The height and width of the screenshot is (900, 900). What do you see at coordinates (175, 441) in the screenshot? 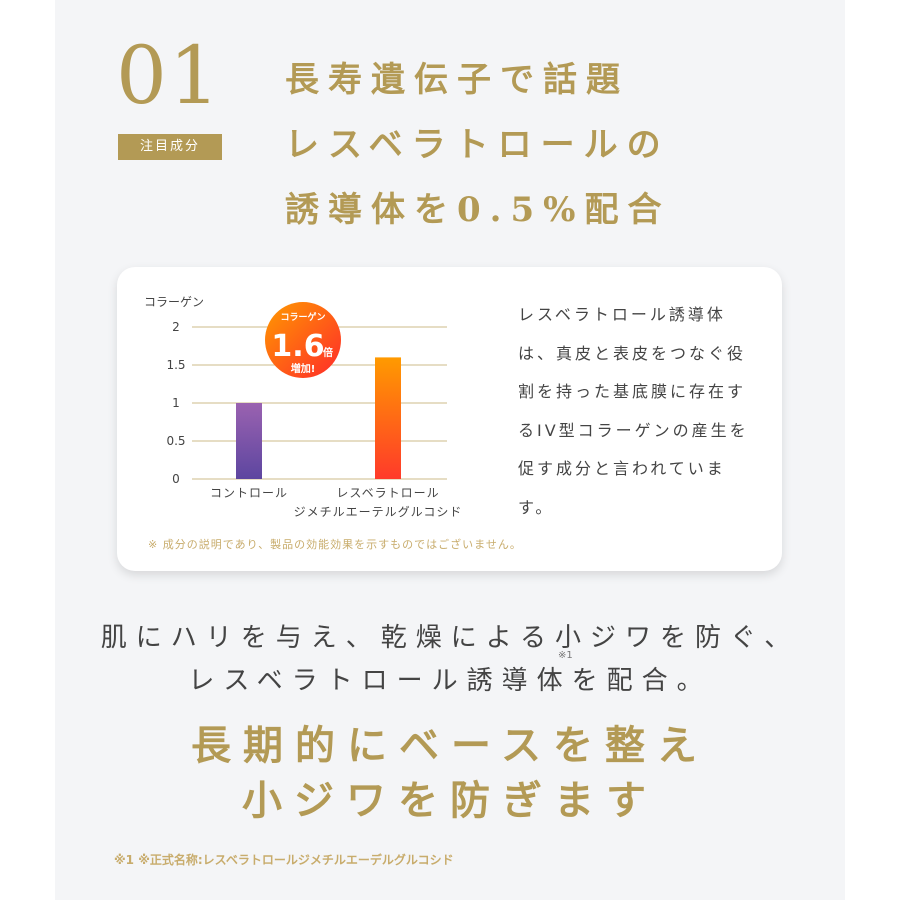
I see `y-tick-label: 0.5` at bounding box center [175, 441].